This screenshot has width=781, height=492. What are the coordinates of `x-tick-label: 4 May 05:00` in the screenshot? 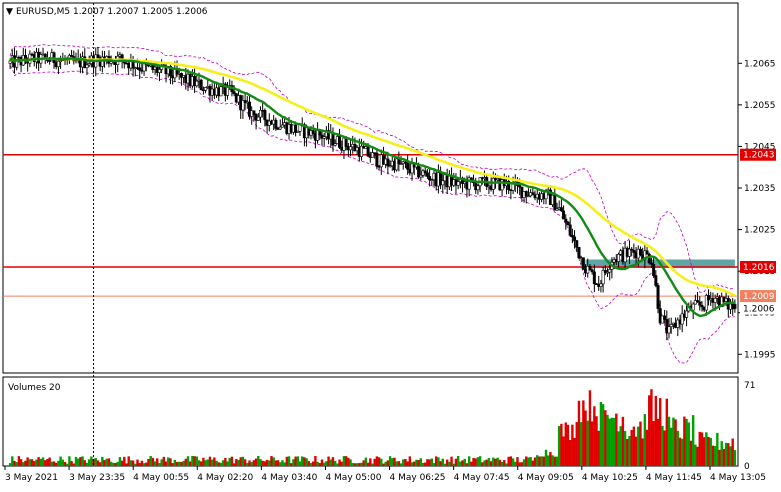 It's located at (353, 478).